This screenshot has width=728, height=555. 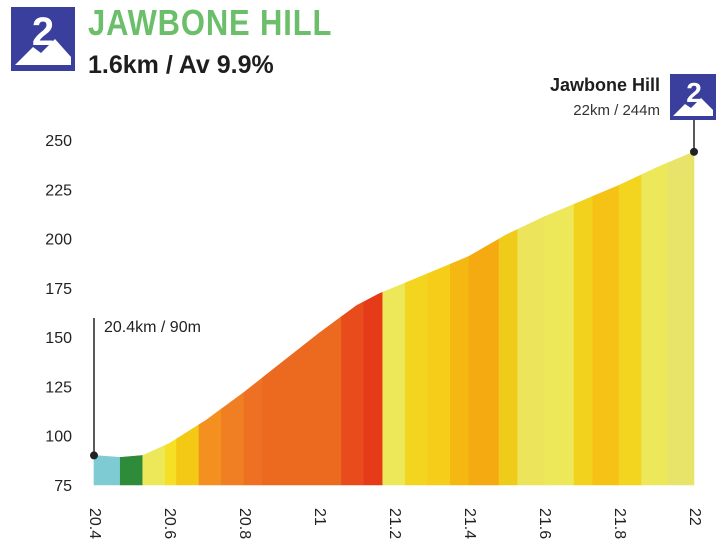 What do you see at coordinates (694, 517) in the screenshot?
I see `x-tick-label: 22` at bounding box center [694, 517].